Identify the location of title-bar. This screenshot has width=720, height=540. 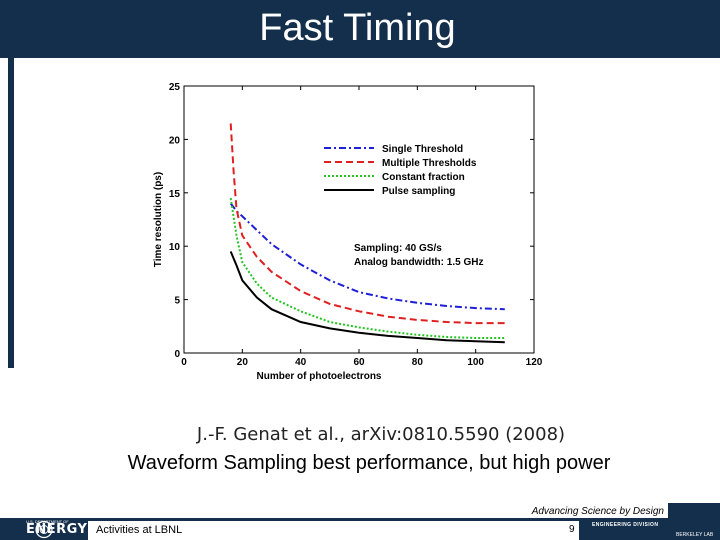
(360, 29).